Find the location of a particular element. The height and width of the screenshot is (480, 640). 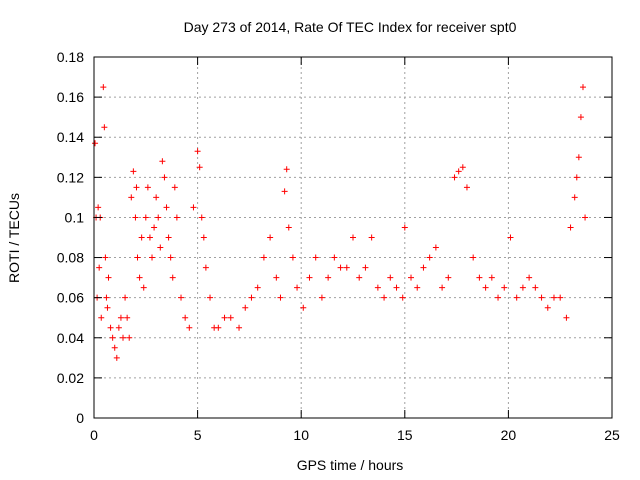

x-tick-label: 0 is located at coordinates (94, 435).